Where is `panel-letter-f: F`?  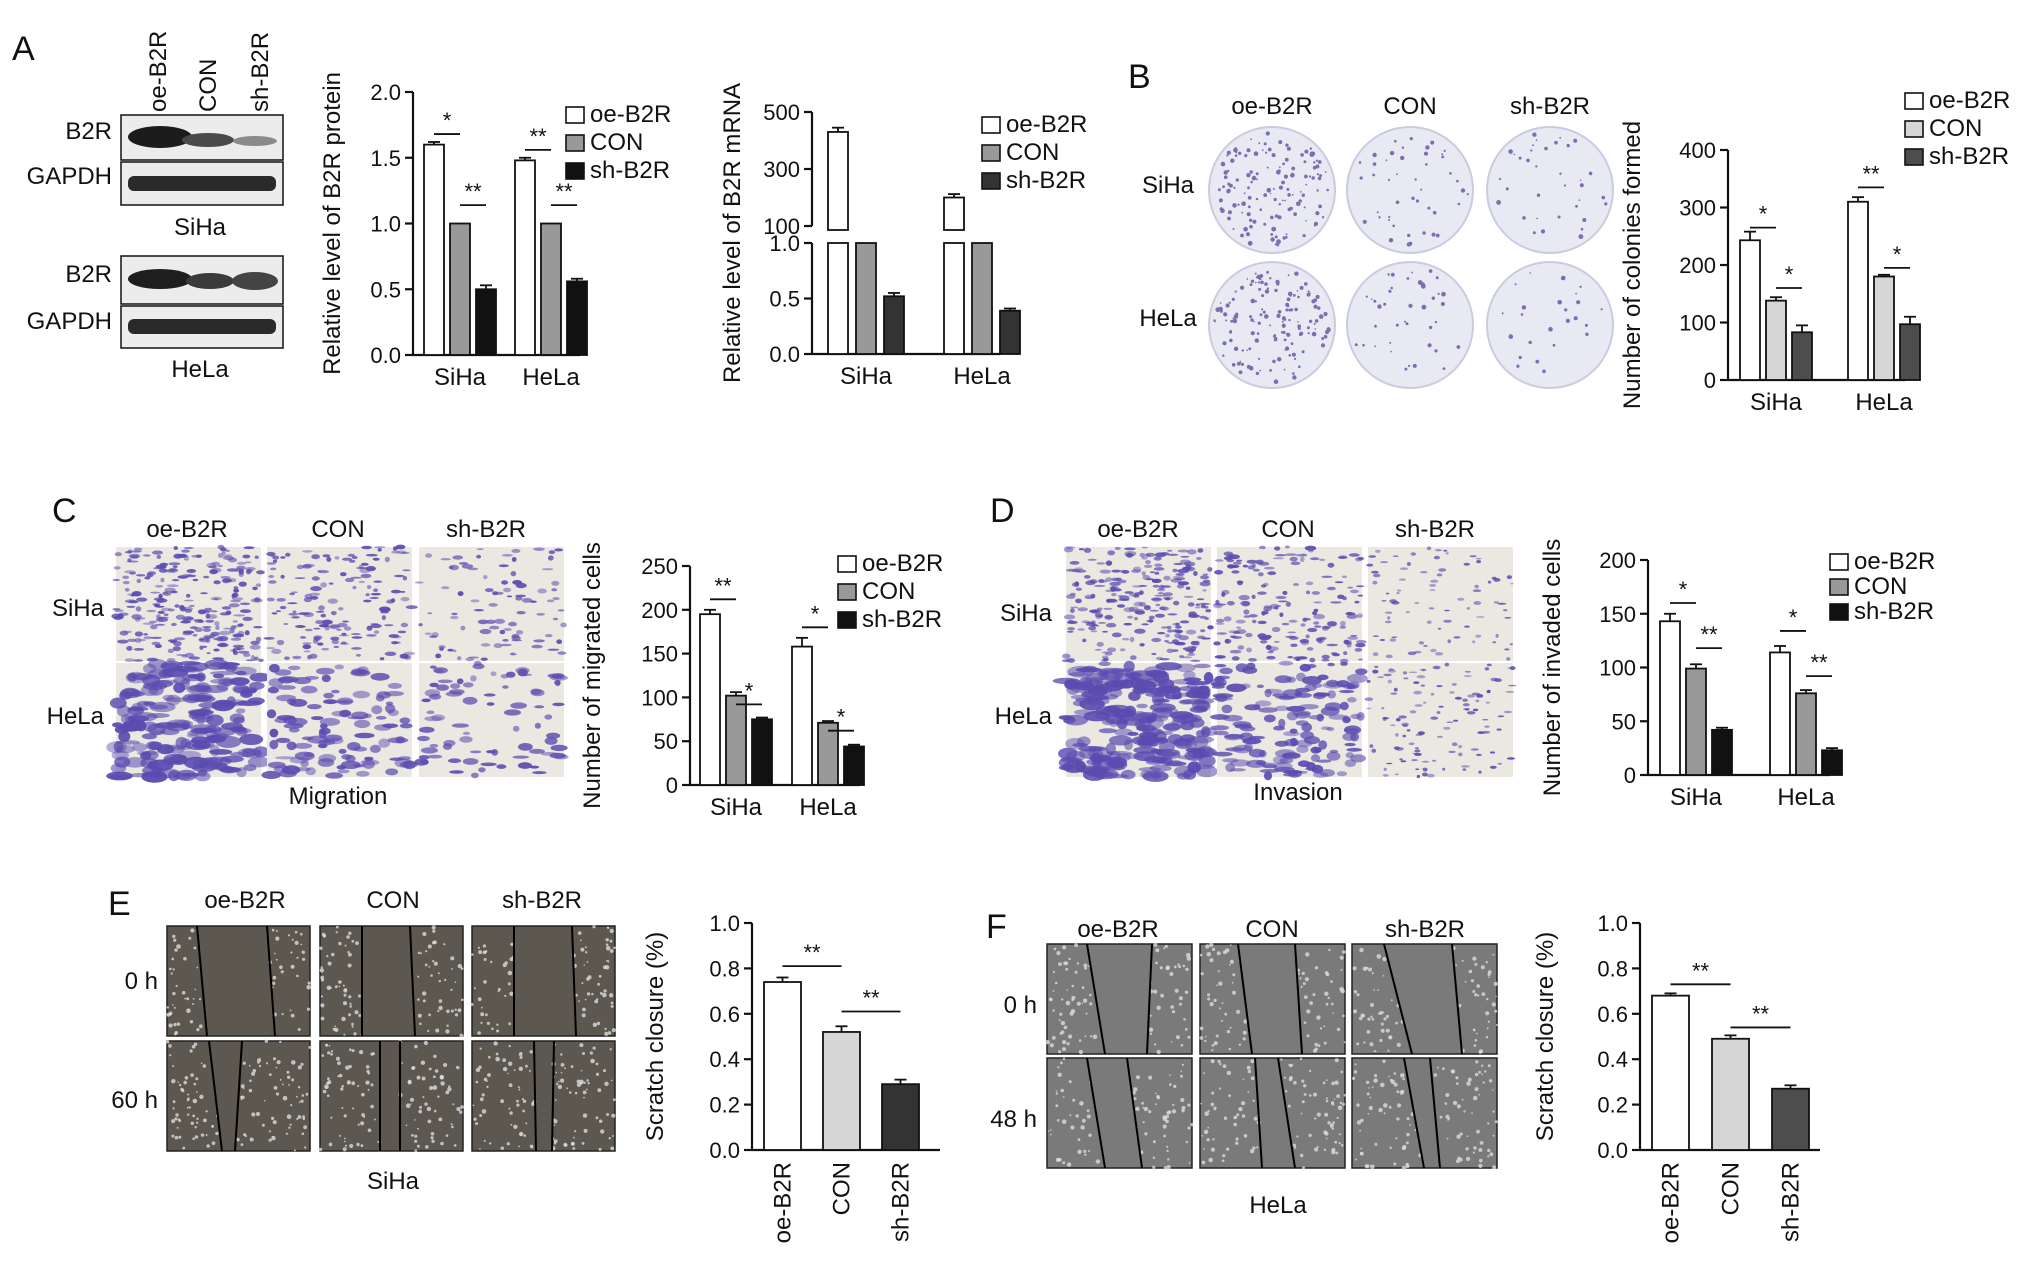 panel-letter-f: F is located at coordinates (996, 927).